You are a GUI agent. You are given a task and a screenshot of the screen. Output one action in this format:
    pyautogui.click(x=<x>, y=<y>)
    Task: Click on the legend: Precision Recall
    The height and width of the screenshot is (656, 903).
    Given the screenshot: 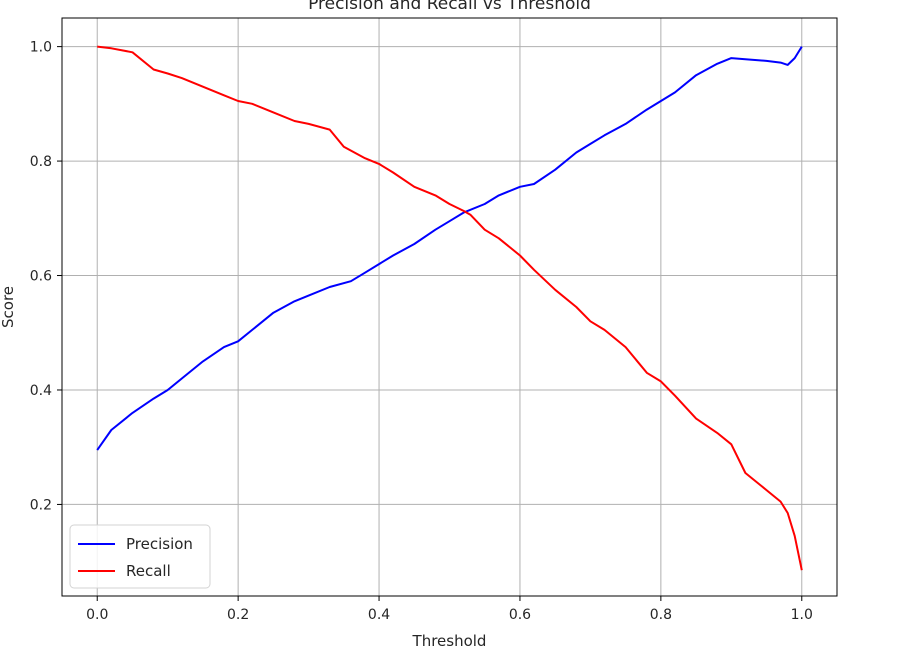 What is the action you would take?
    pyautogui.click(x=140, y=556)
    